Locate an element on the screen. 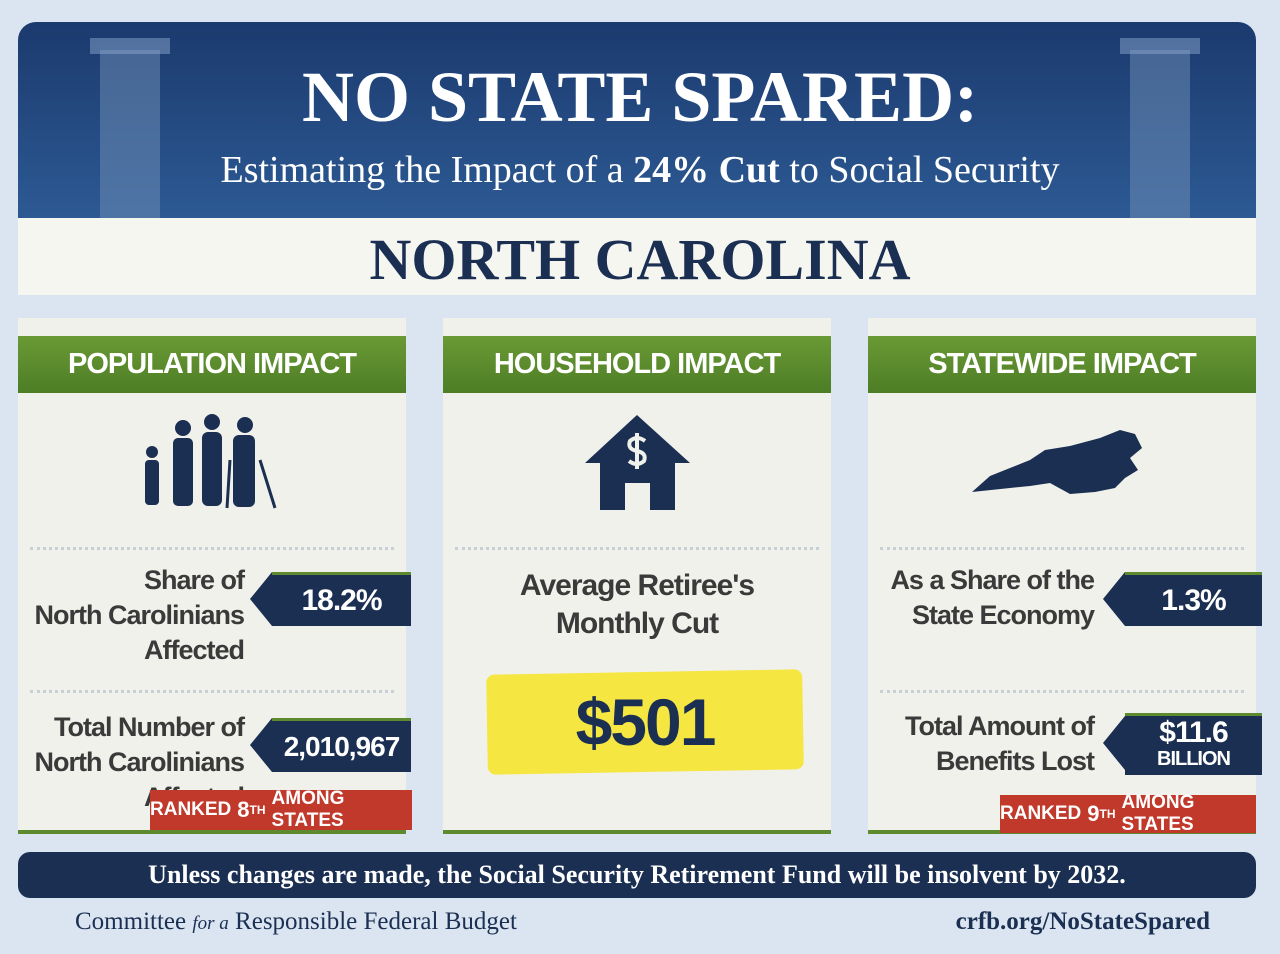  label-line: Benefits Lost is located at coordinates (1015, 761).